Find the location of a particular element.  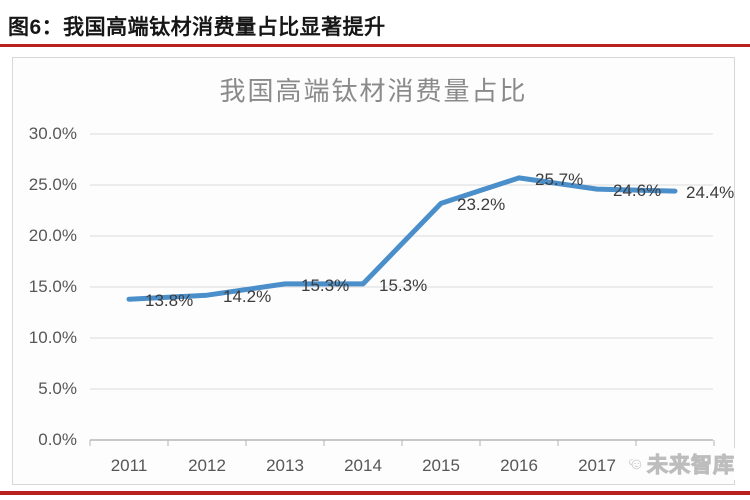

watermark-logo-icon is located at coordinates (635, 464).